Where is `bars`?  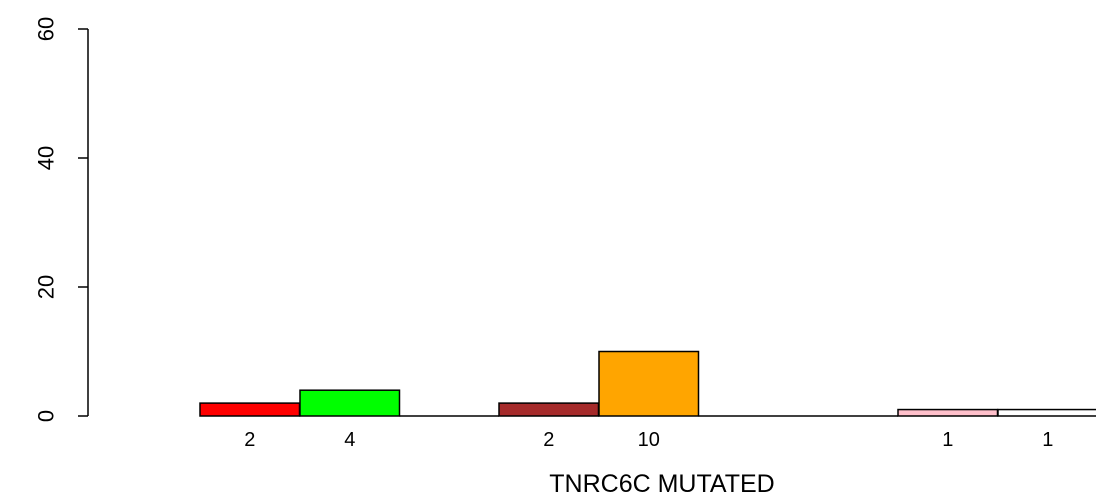 bars is located at coordinates (647, 383).